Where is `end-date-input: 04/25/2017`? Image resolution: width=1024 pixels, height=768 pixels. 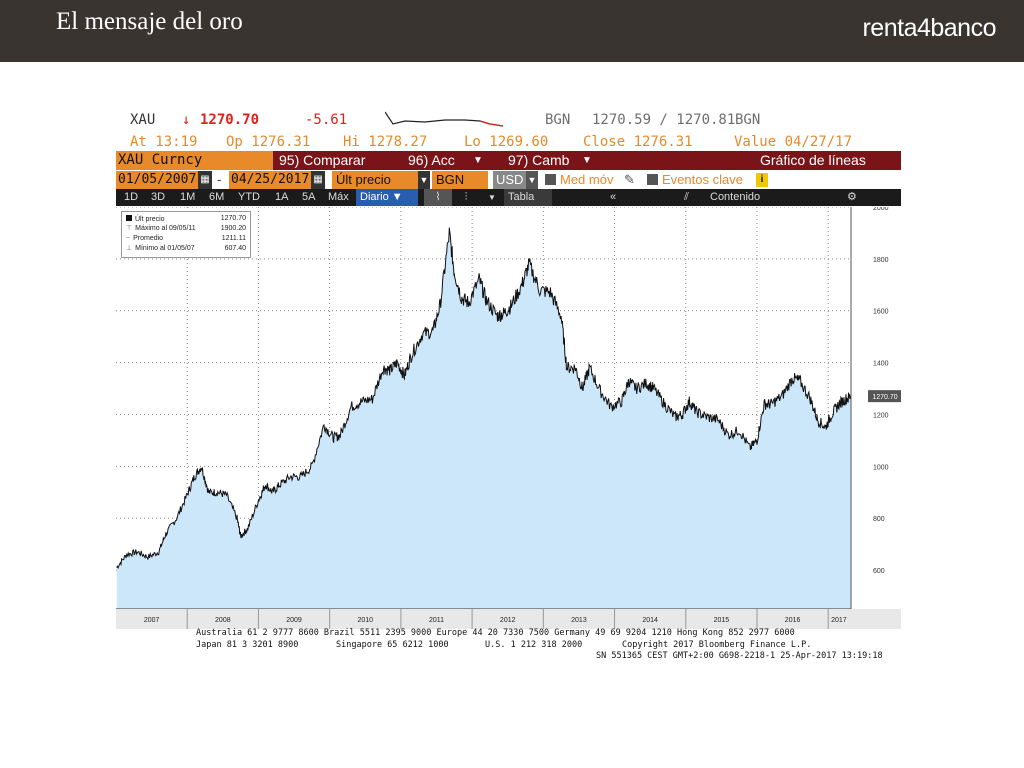
end-date-input: 04/25/2017 is located at coordinates (270, 180).